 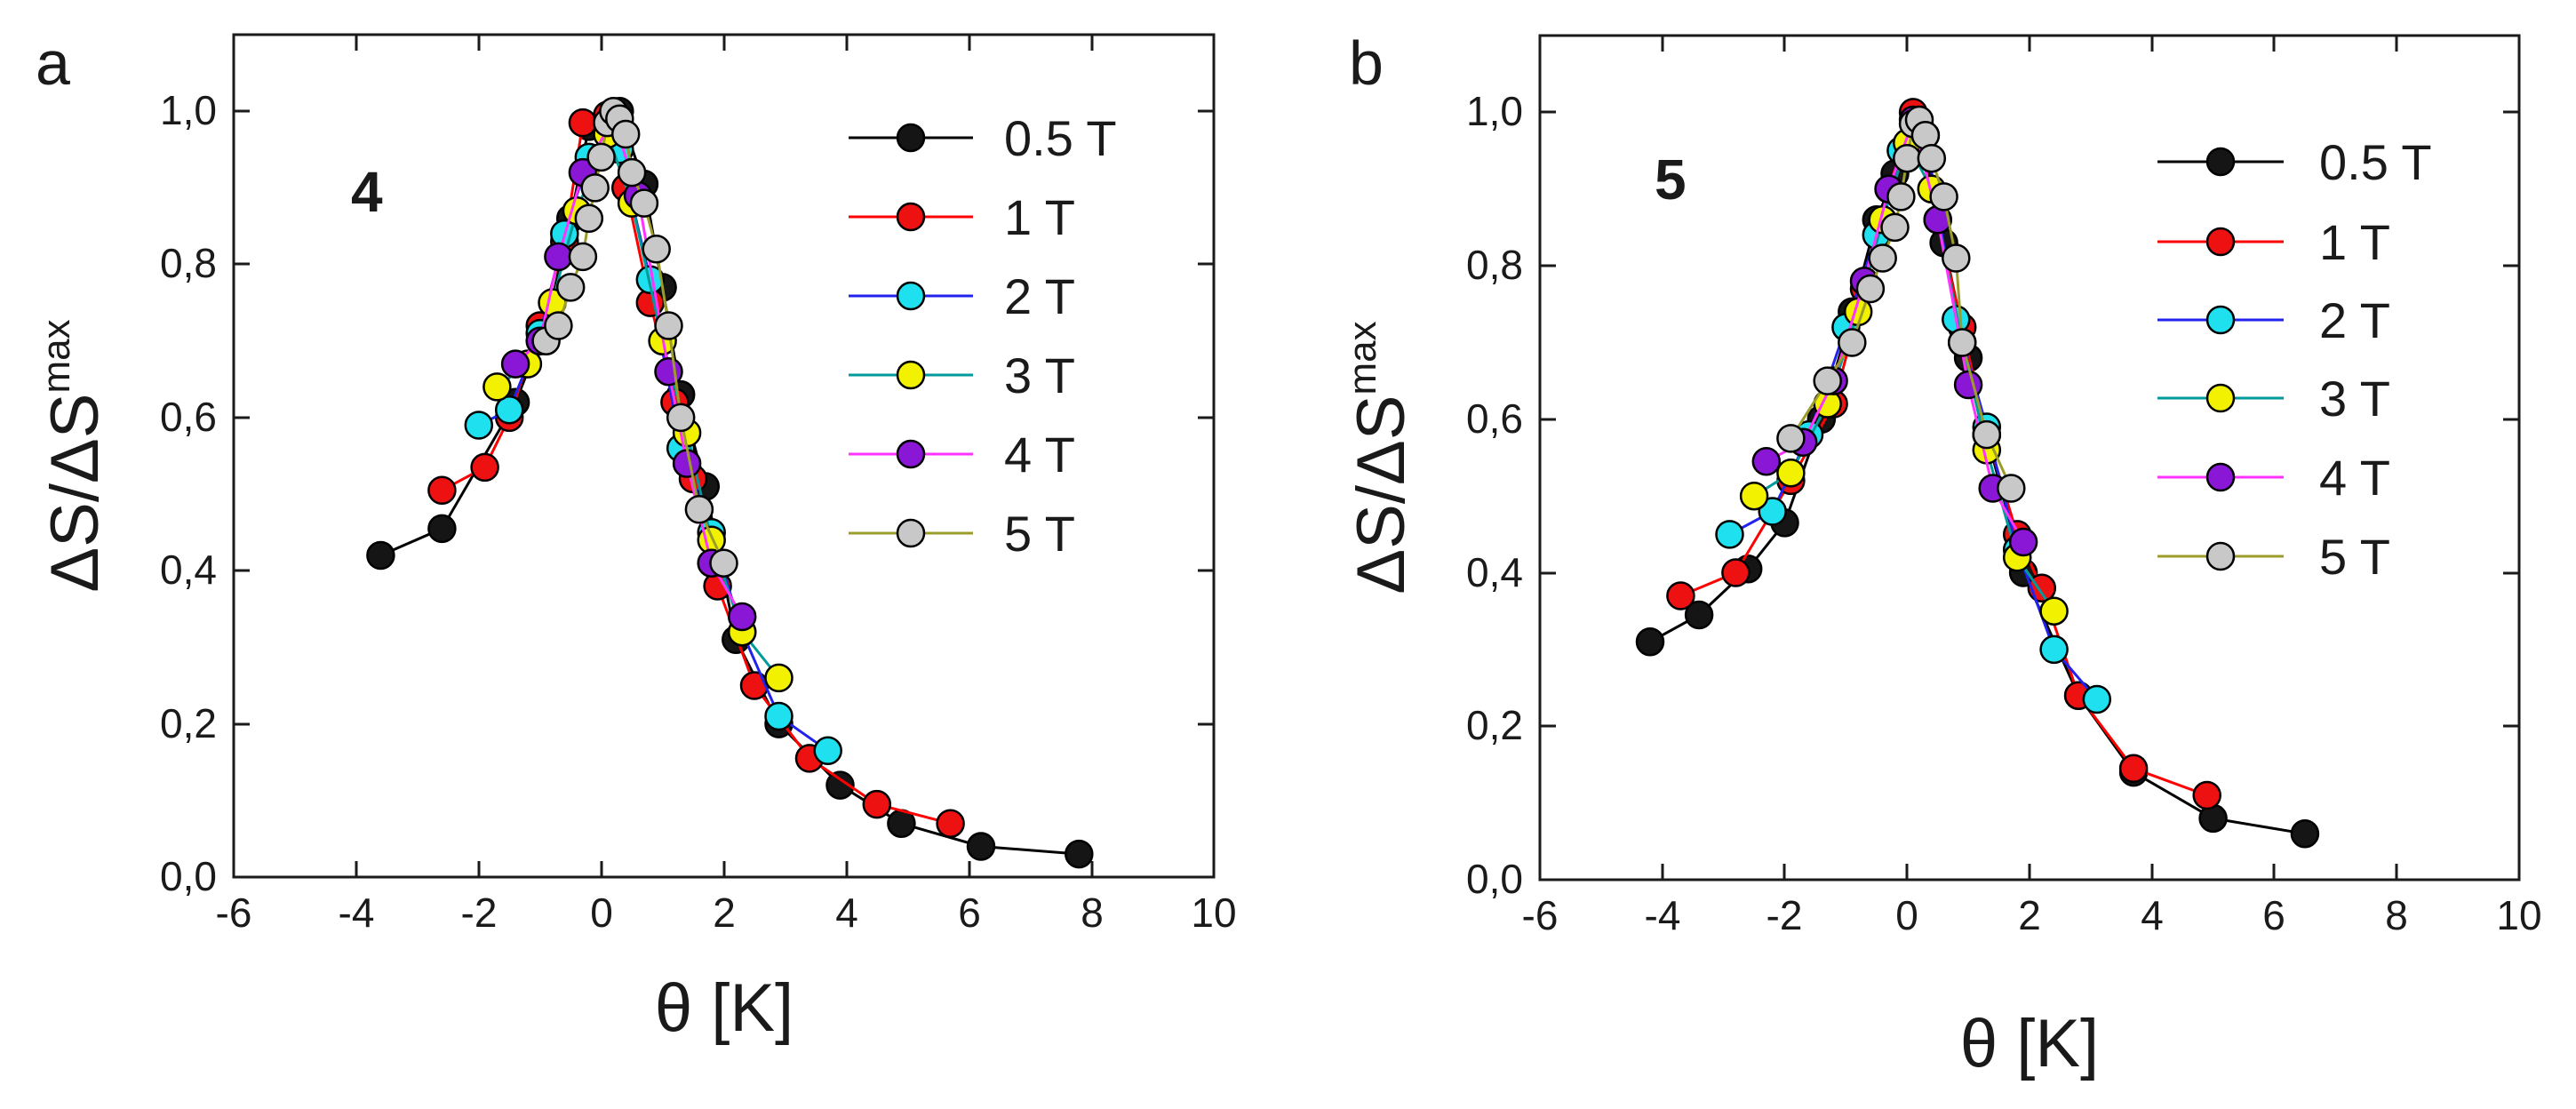 What do you see at coordinates (2355, 557) in the screenshot?
I see `legend-label: 5 T` at bounding box center [2355, 557].